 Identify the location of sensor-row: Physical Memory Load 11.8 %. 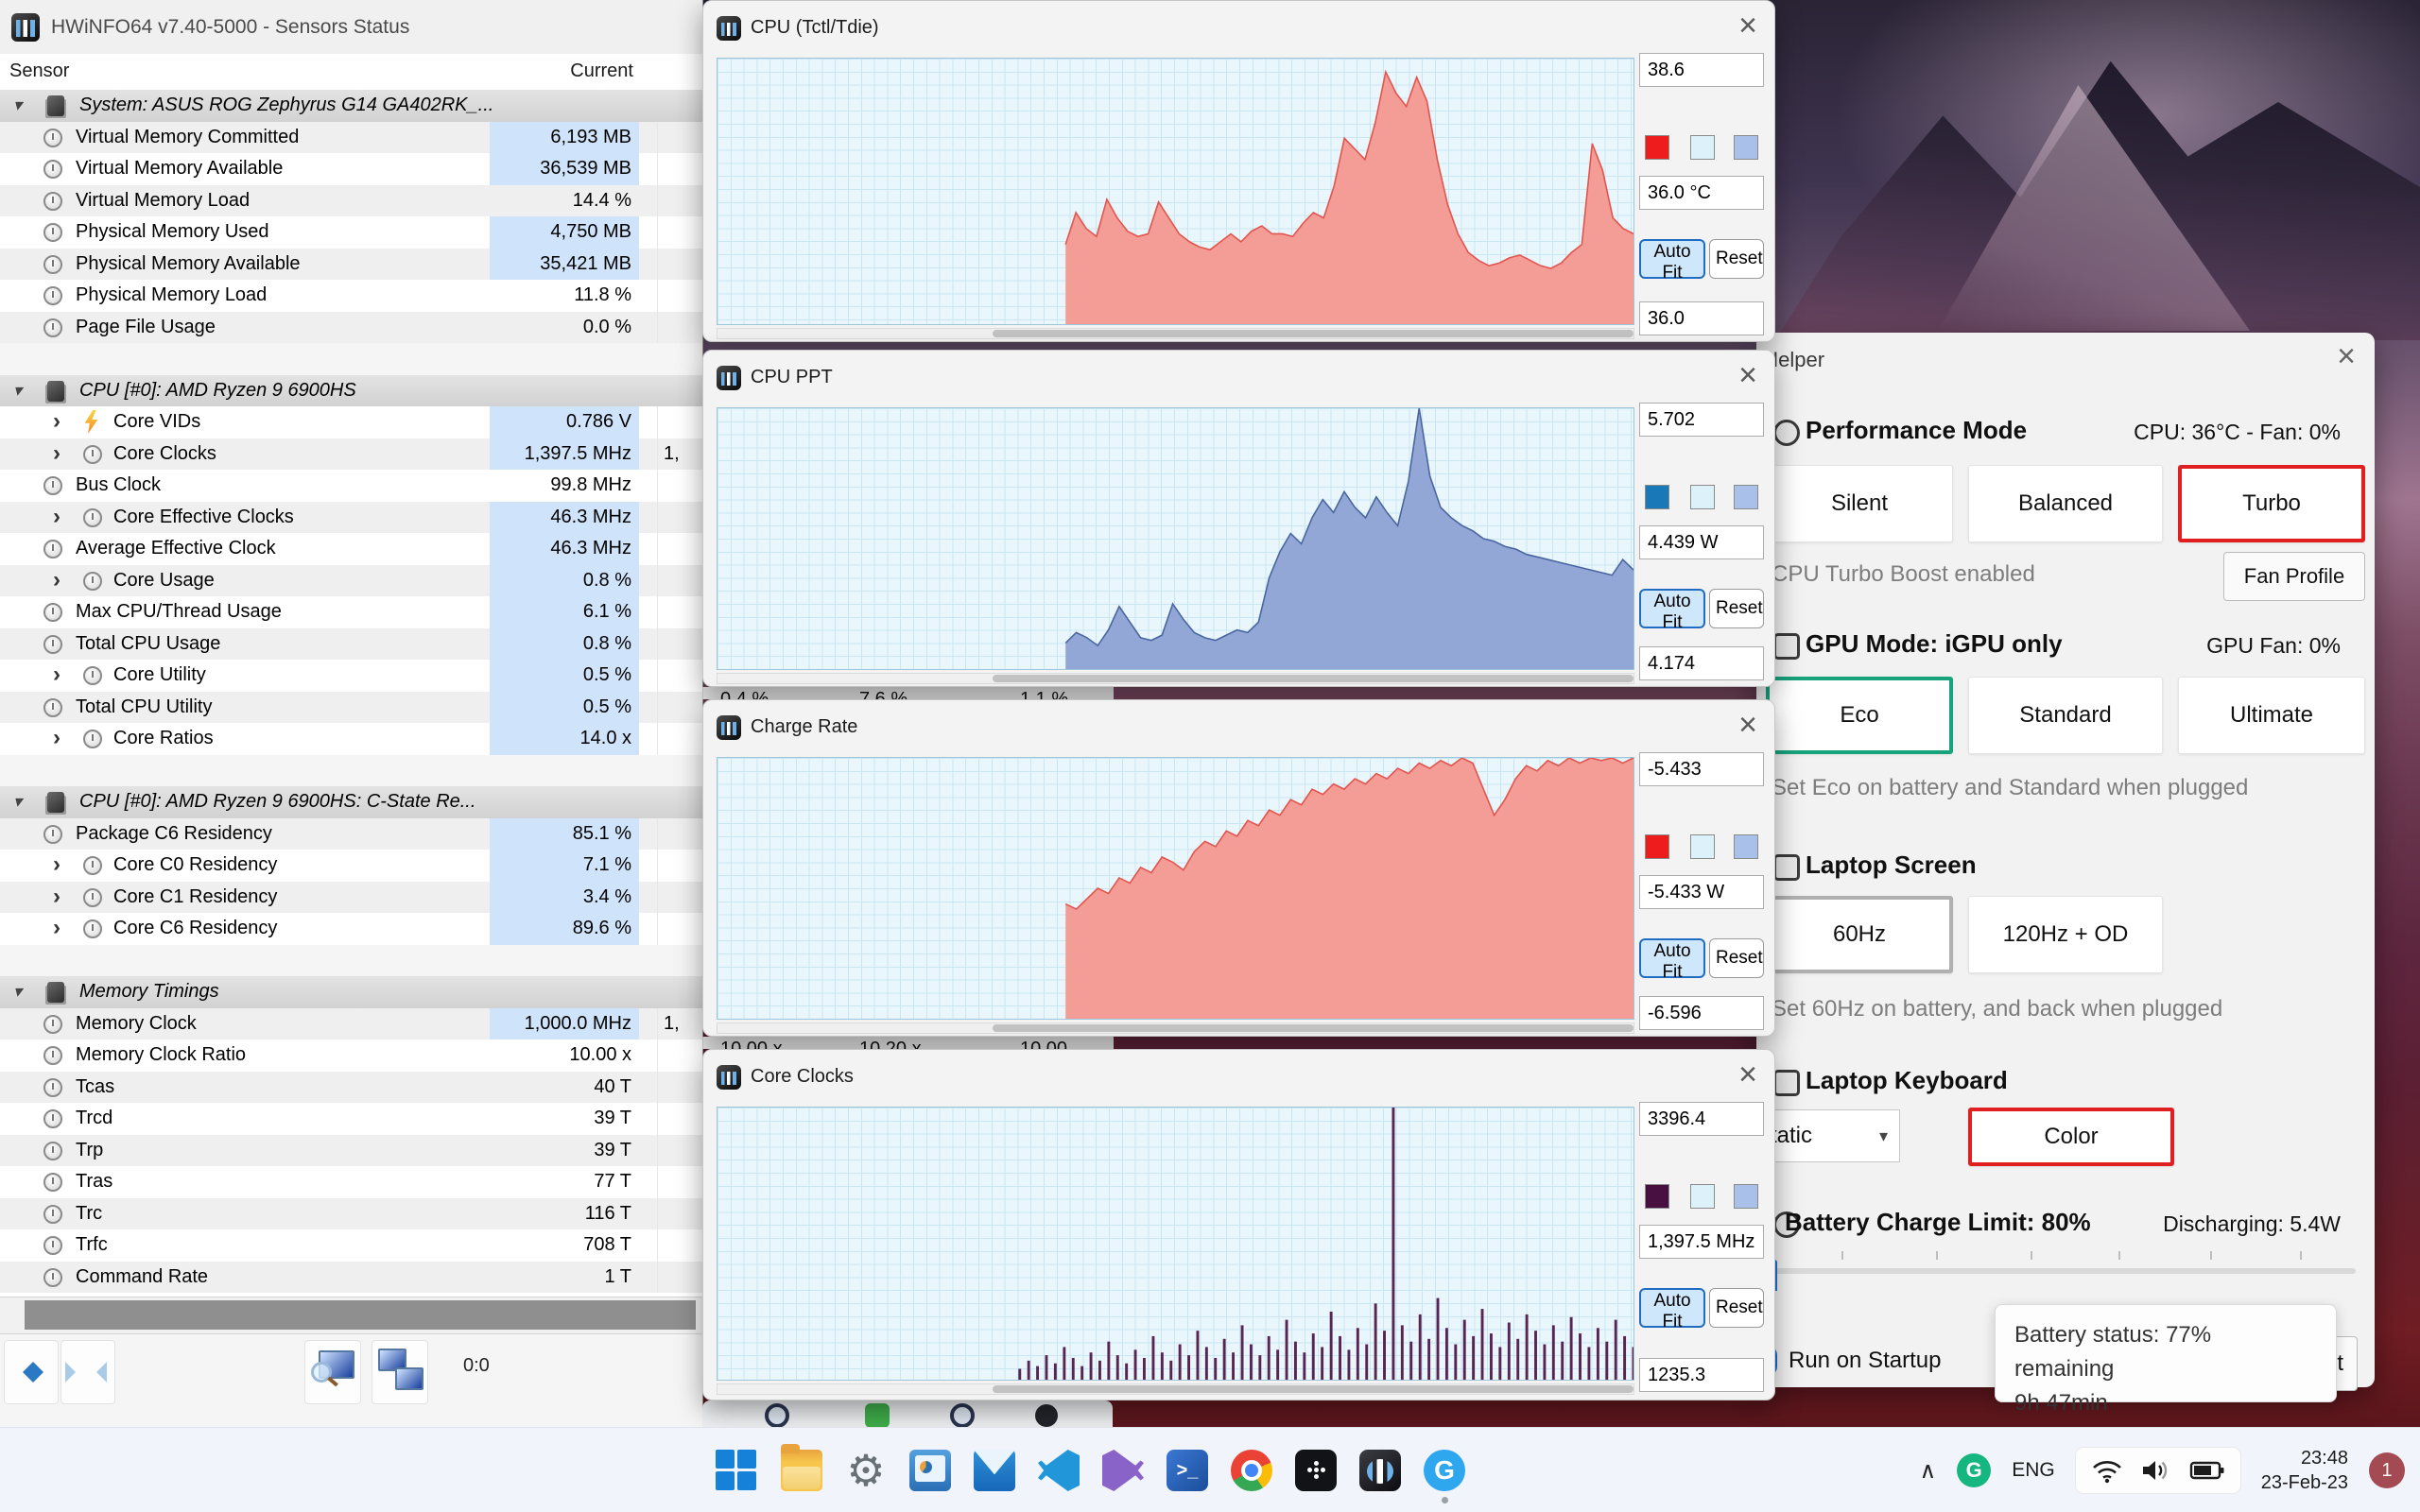
(351, 296).